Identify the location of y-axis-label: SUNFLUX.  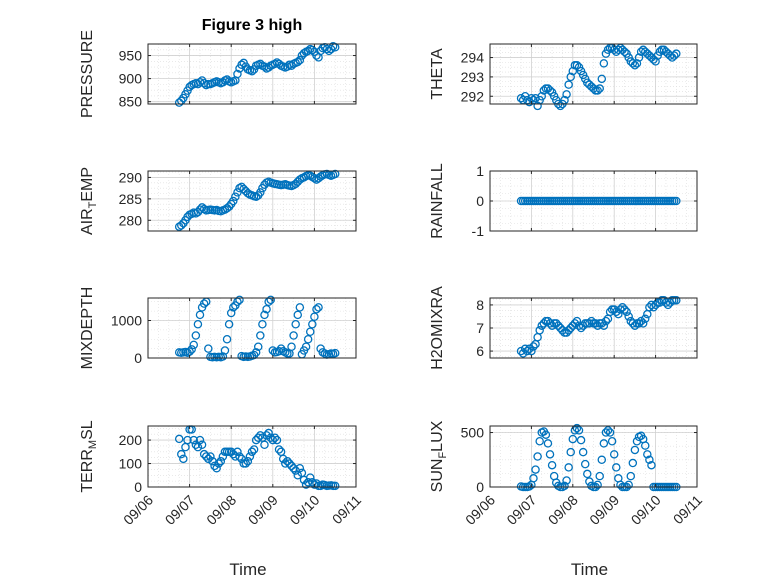
(439, 456).